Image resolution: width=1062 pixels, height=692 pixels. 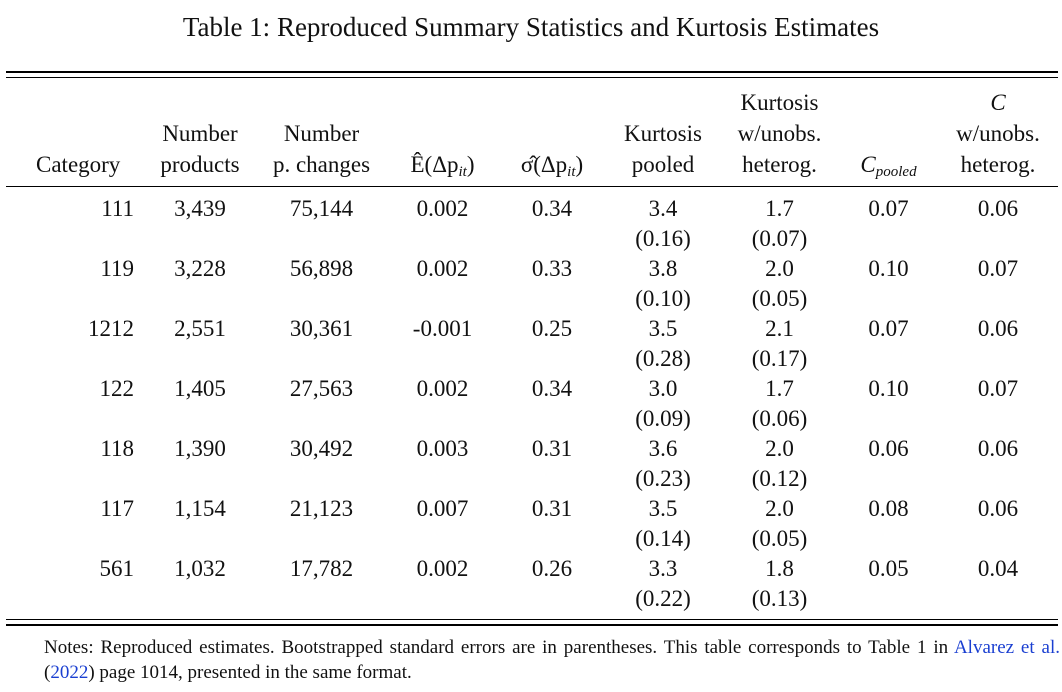 What do you see at coordinates (779, 478) in the screenshot?
I see `standard-error: (0.12)` at bounding box center [779, 478].